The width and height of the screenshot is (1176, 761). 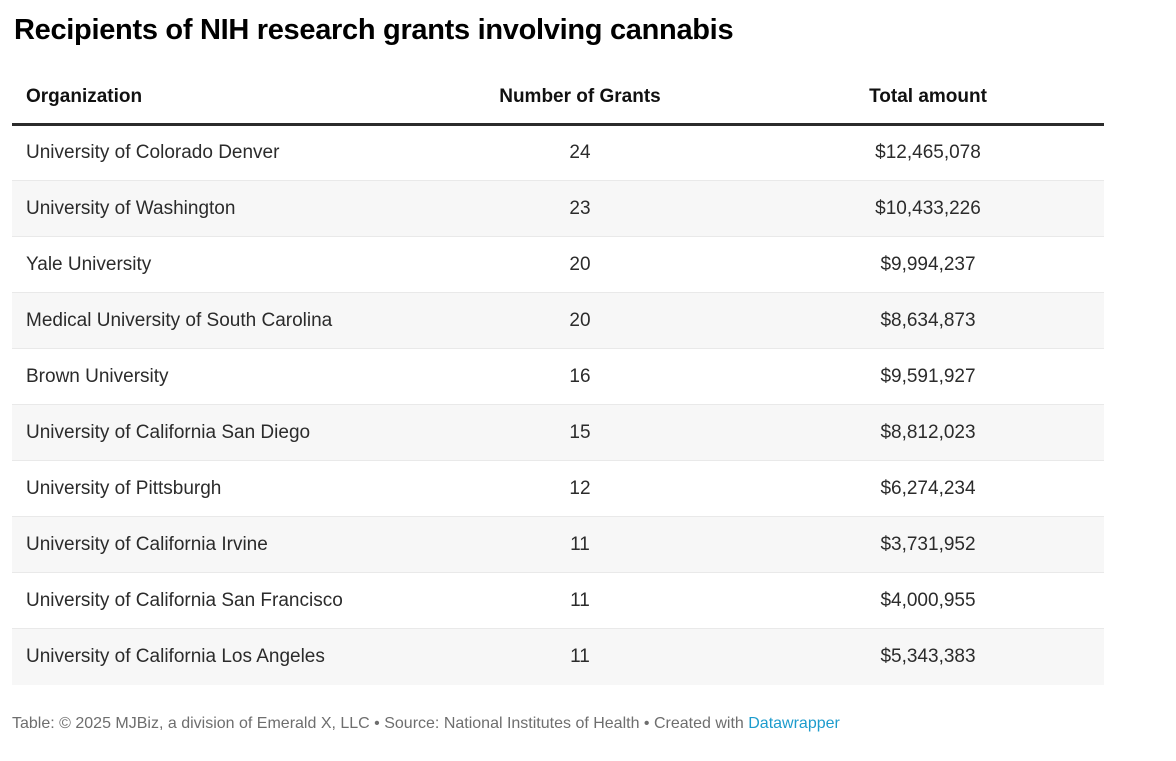 I want to click on grants-cell: 16, so click(x=580, y=376).